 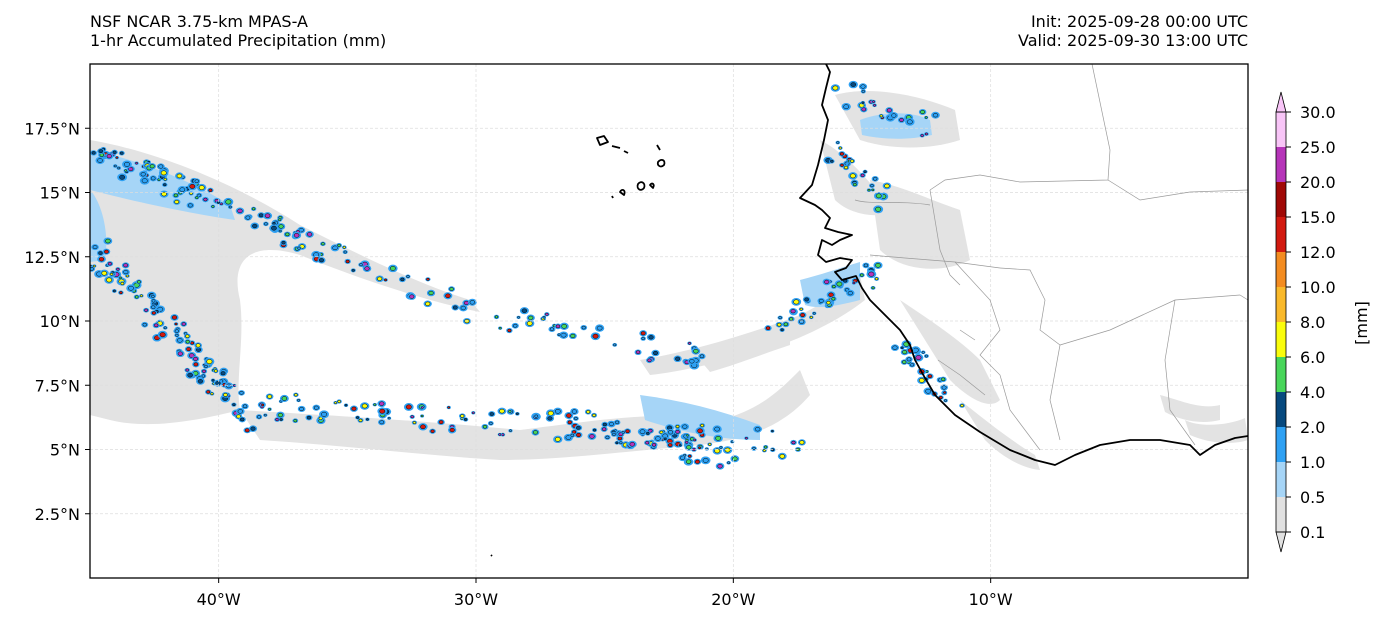 What do you see at coordinates (57, 514) in the screenshot?
I see `lat-tick-label: 2.5°N` at bounding box center [57, 514].